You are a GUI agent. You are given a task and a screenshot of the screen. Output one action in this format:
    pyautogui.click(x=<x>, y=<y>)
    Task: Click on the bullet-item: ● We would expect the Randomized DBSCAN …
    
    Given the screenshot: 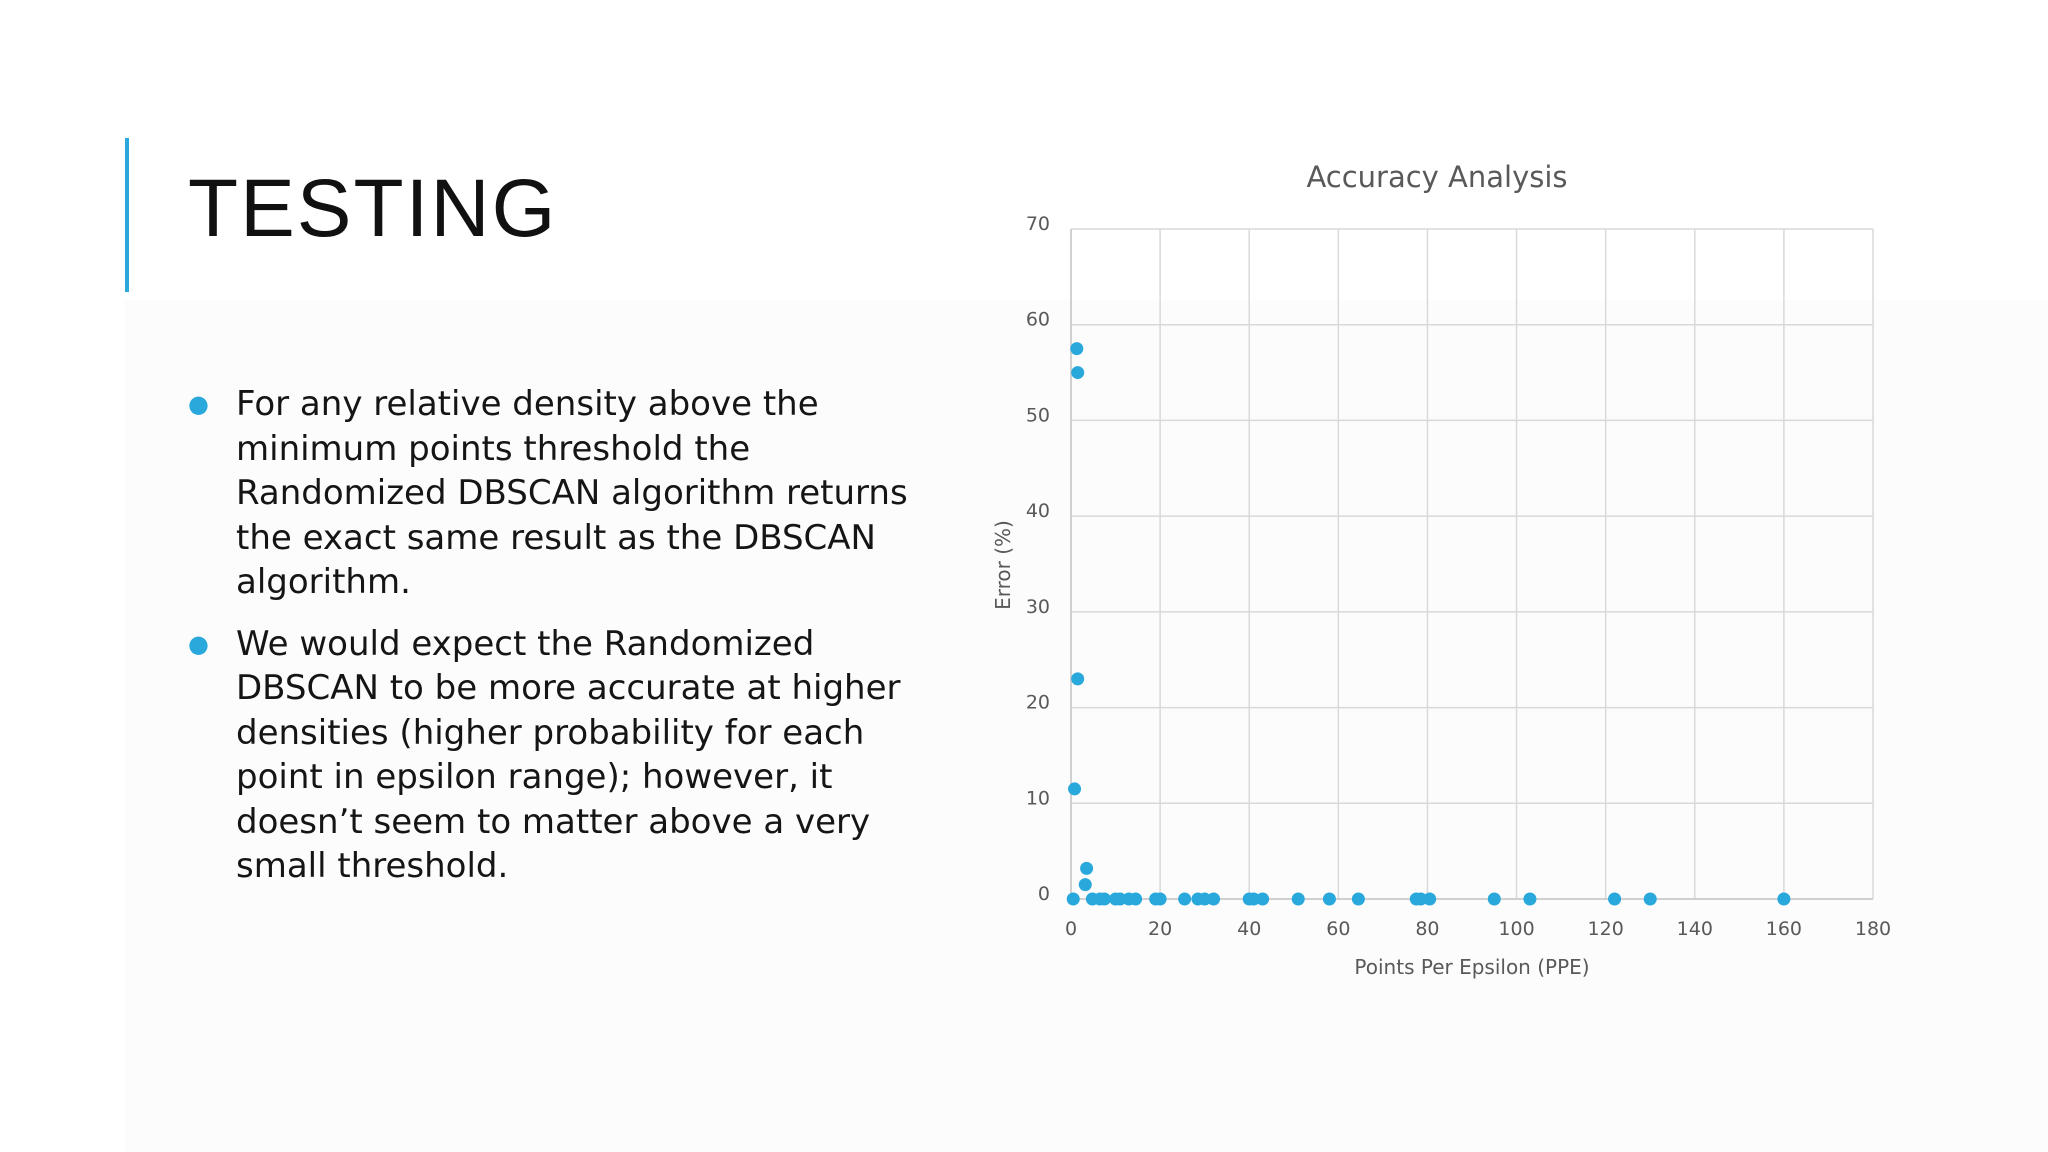 What is the action you would take?
    pyautogui.click(x=548, y=755)
    